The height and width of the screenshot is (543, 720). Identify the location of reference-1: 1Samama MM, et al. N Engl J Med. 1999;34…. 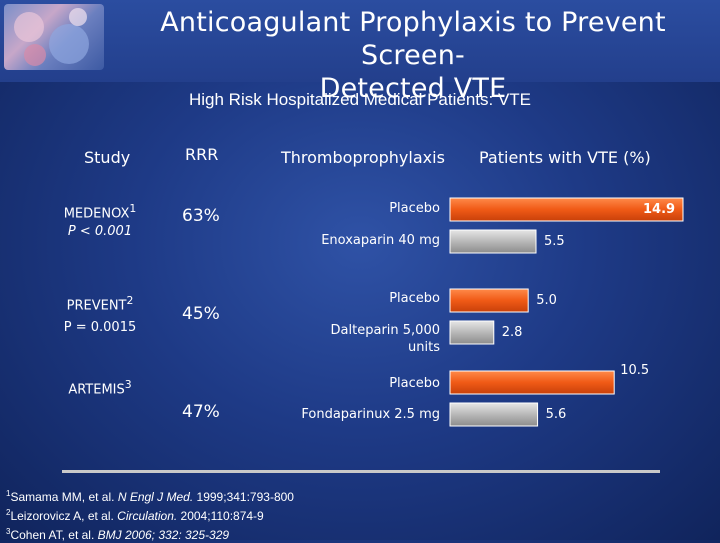
(150, 496).